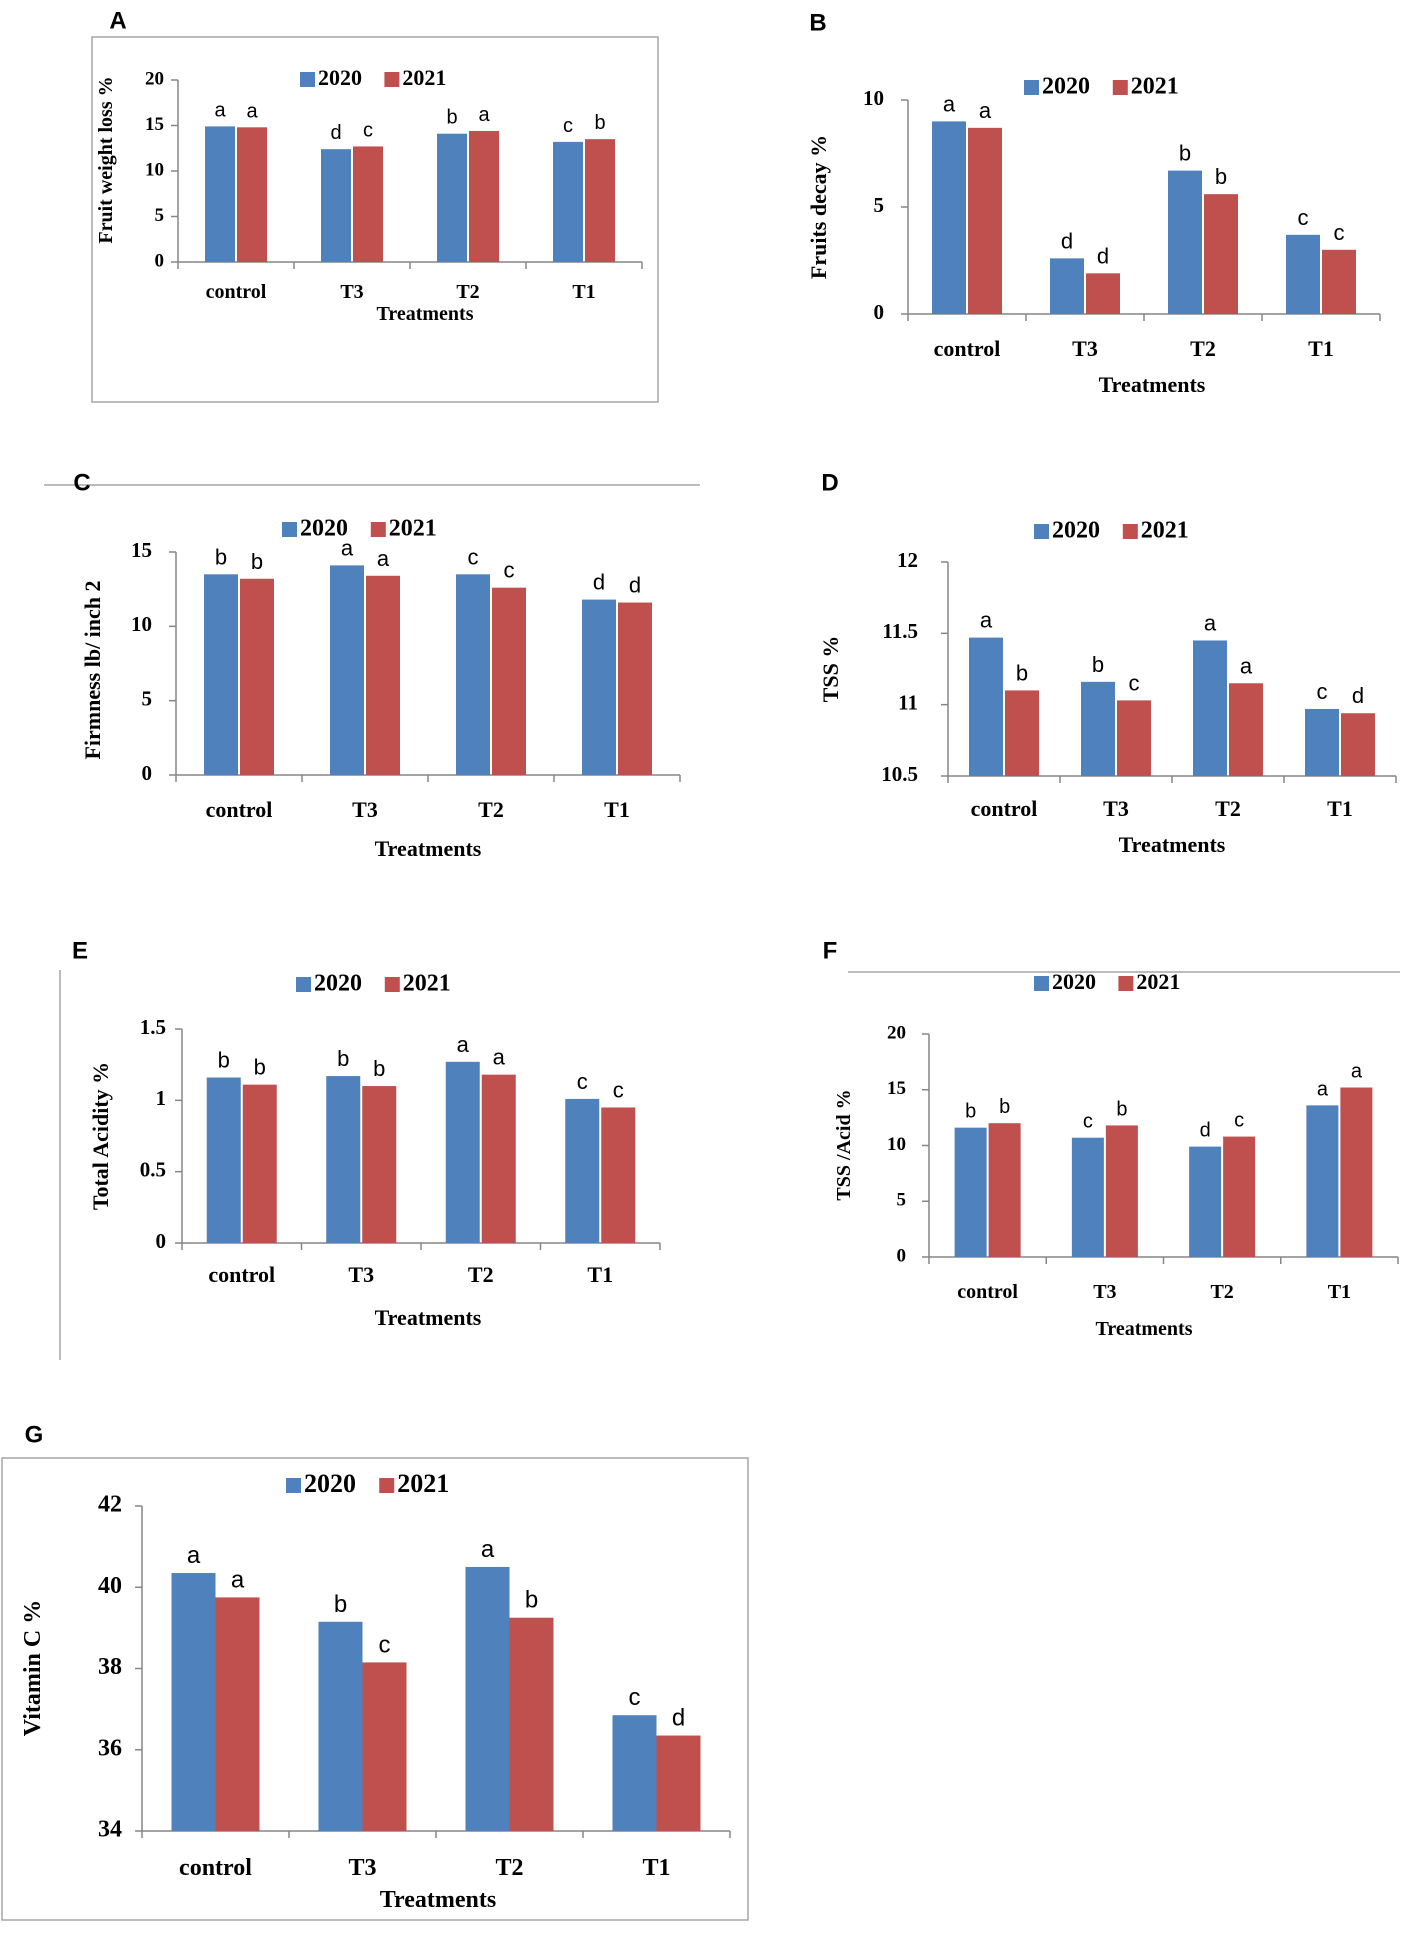 The height and width of the screenshot is (1933, 1417). What do you see at coordinates (473, 556) in the screenshot?
I see `significance-letter-c: c` at bounding box center [473, 556].